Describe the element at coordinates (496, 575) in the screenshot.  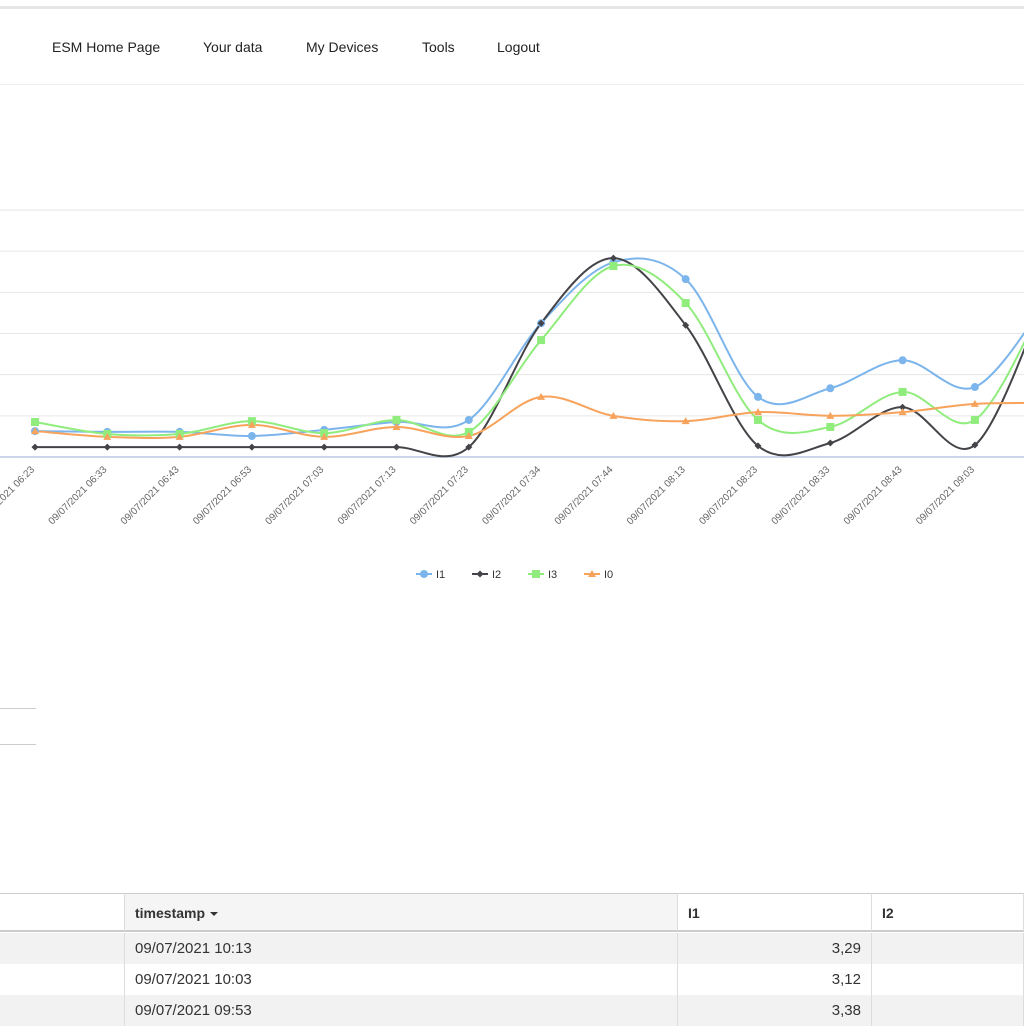
I see `legend-label: I2` at that location.